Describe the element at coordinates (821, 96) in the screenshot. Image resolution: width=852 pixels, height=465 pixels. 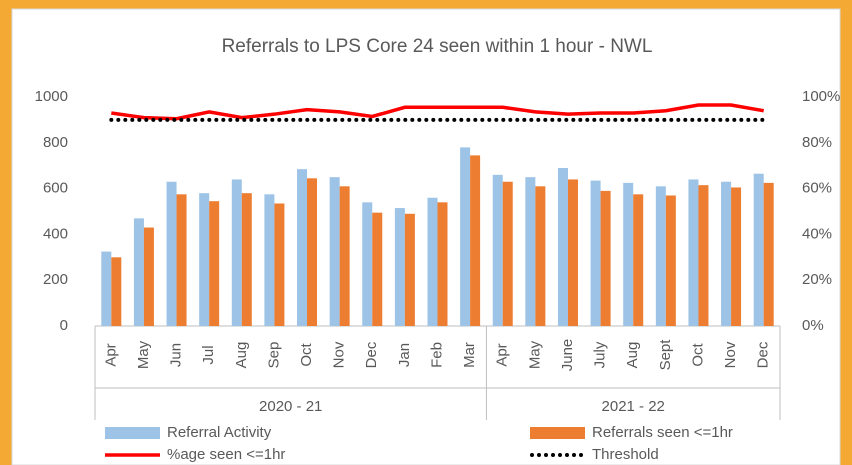
I see `y2-tick-label: 100%` at that location.